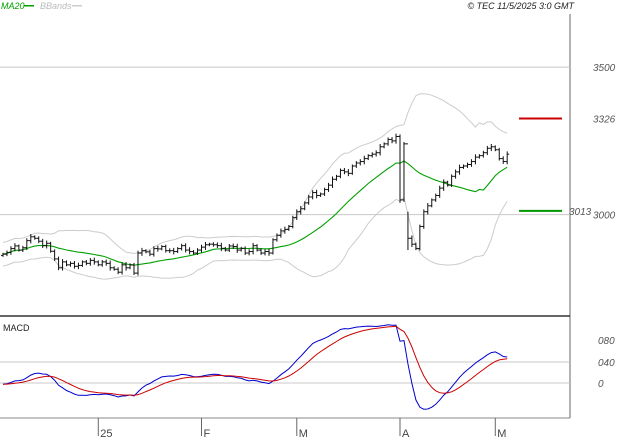 The image size is (627, 440). I want to click on macd-tick-label: 040, so click(606, 363).